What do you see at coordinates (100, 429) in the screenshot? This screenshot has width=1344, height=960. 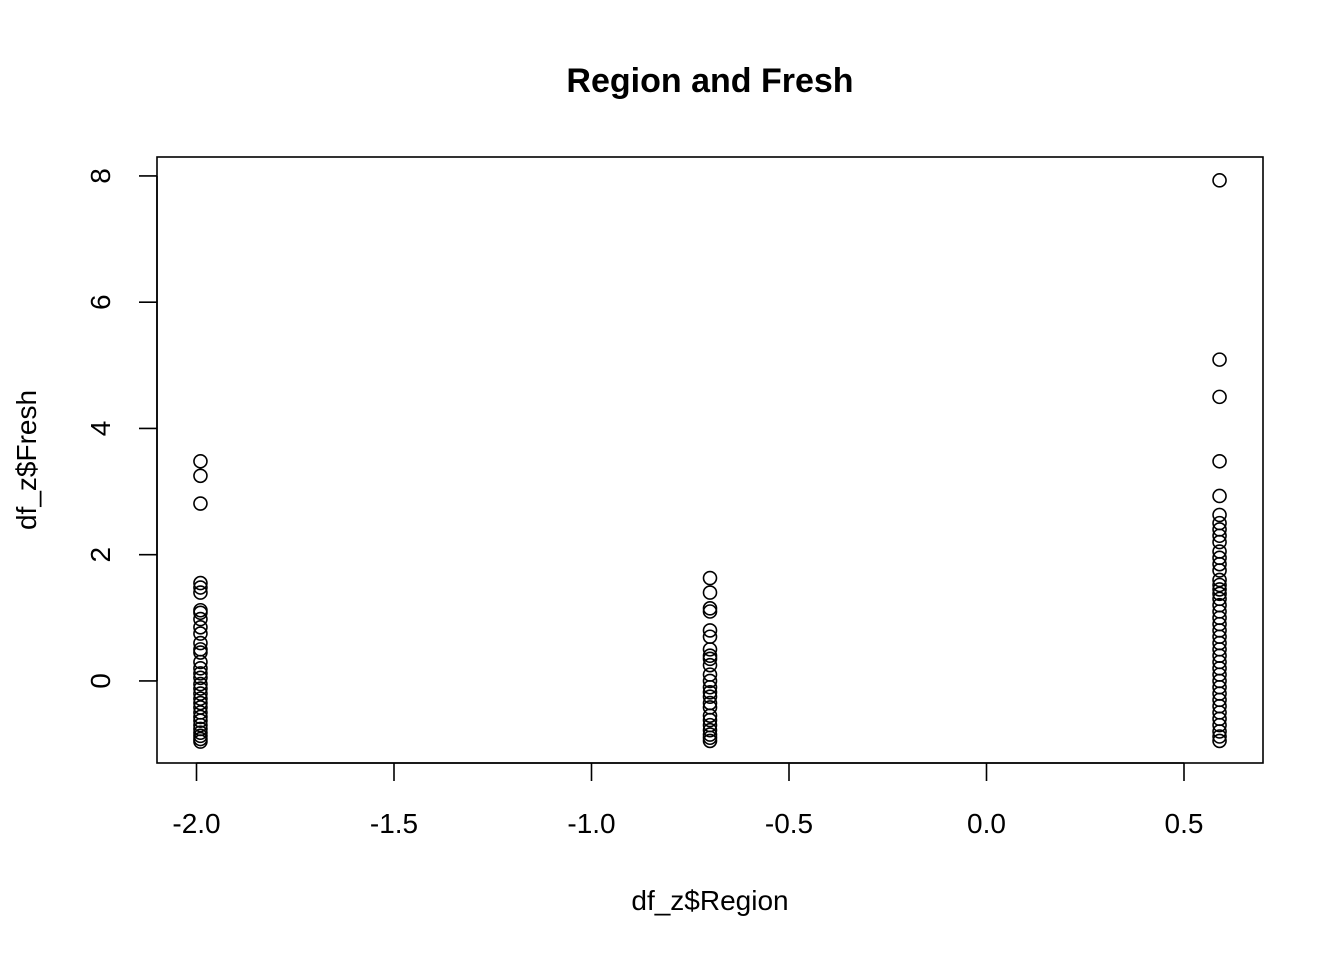 I see `y-tick-label: 4` at bounding box center [100, 429].